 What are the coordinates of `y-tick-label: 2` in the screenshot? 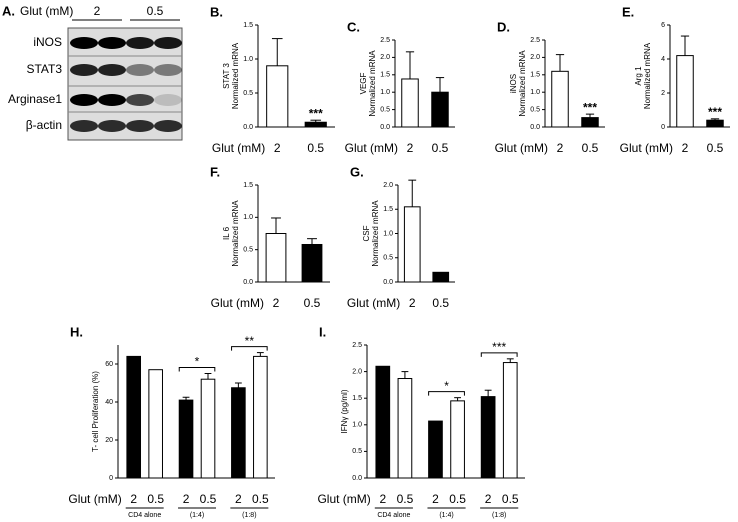 It's located at (663, 93).